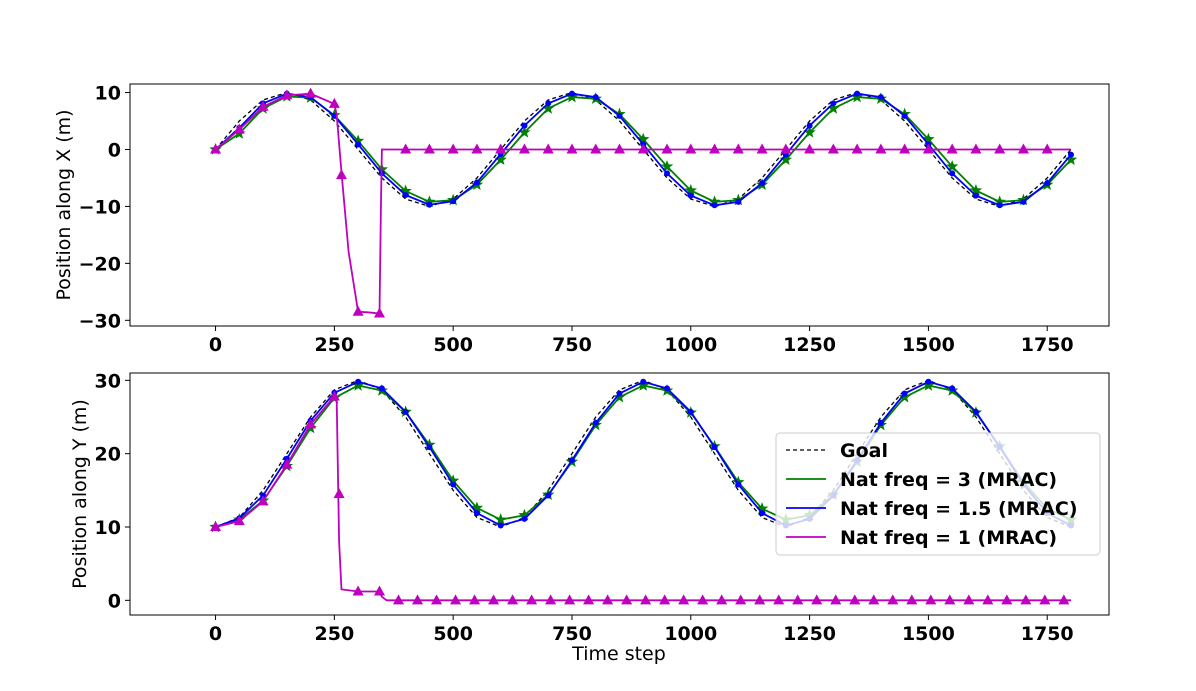 The width and height of the screenshot is (1196, 691). Describe the element at coordinates (108, 528) in the screenshot. I see `y-tick-label: 10` at that location.